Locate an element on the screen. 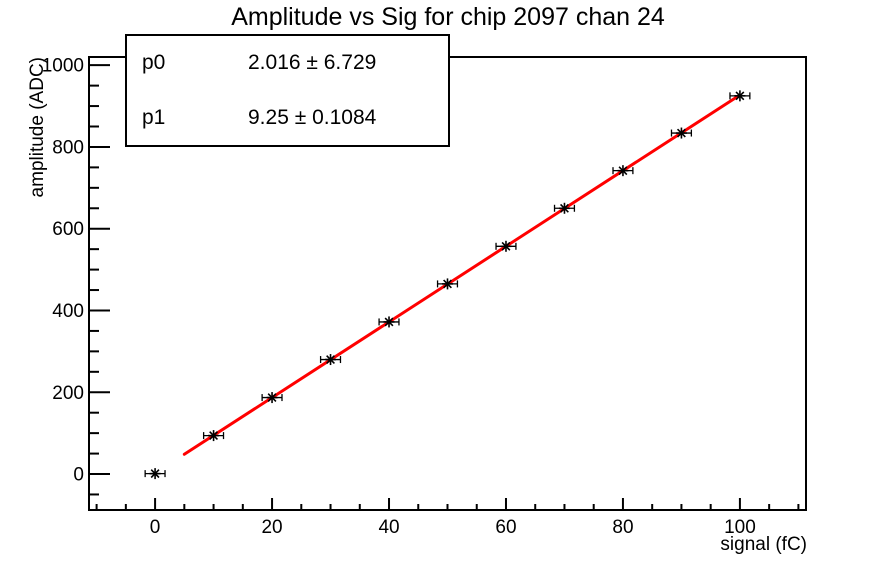 This screenshot has width=896, height=572. x-tick-label: 20 is located at coordinates (271, 527).